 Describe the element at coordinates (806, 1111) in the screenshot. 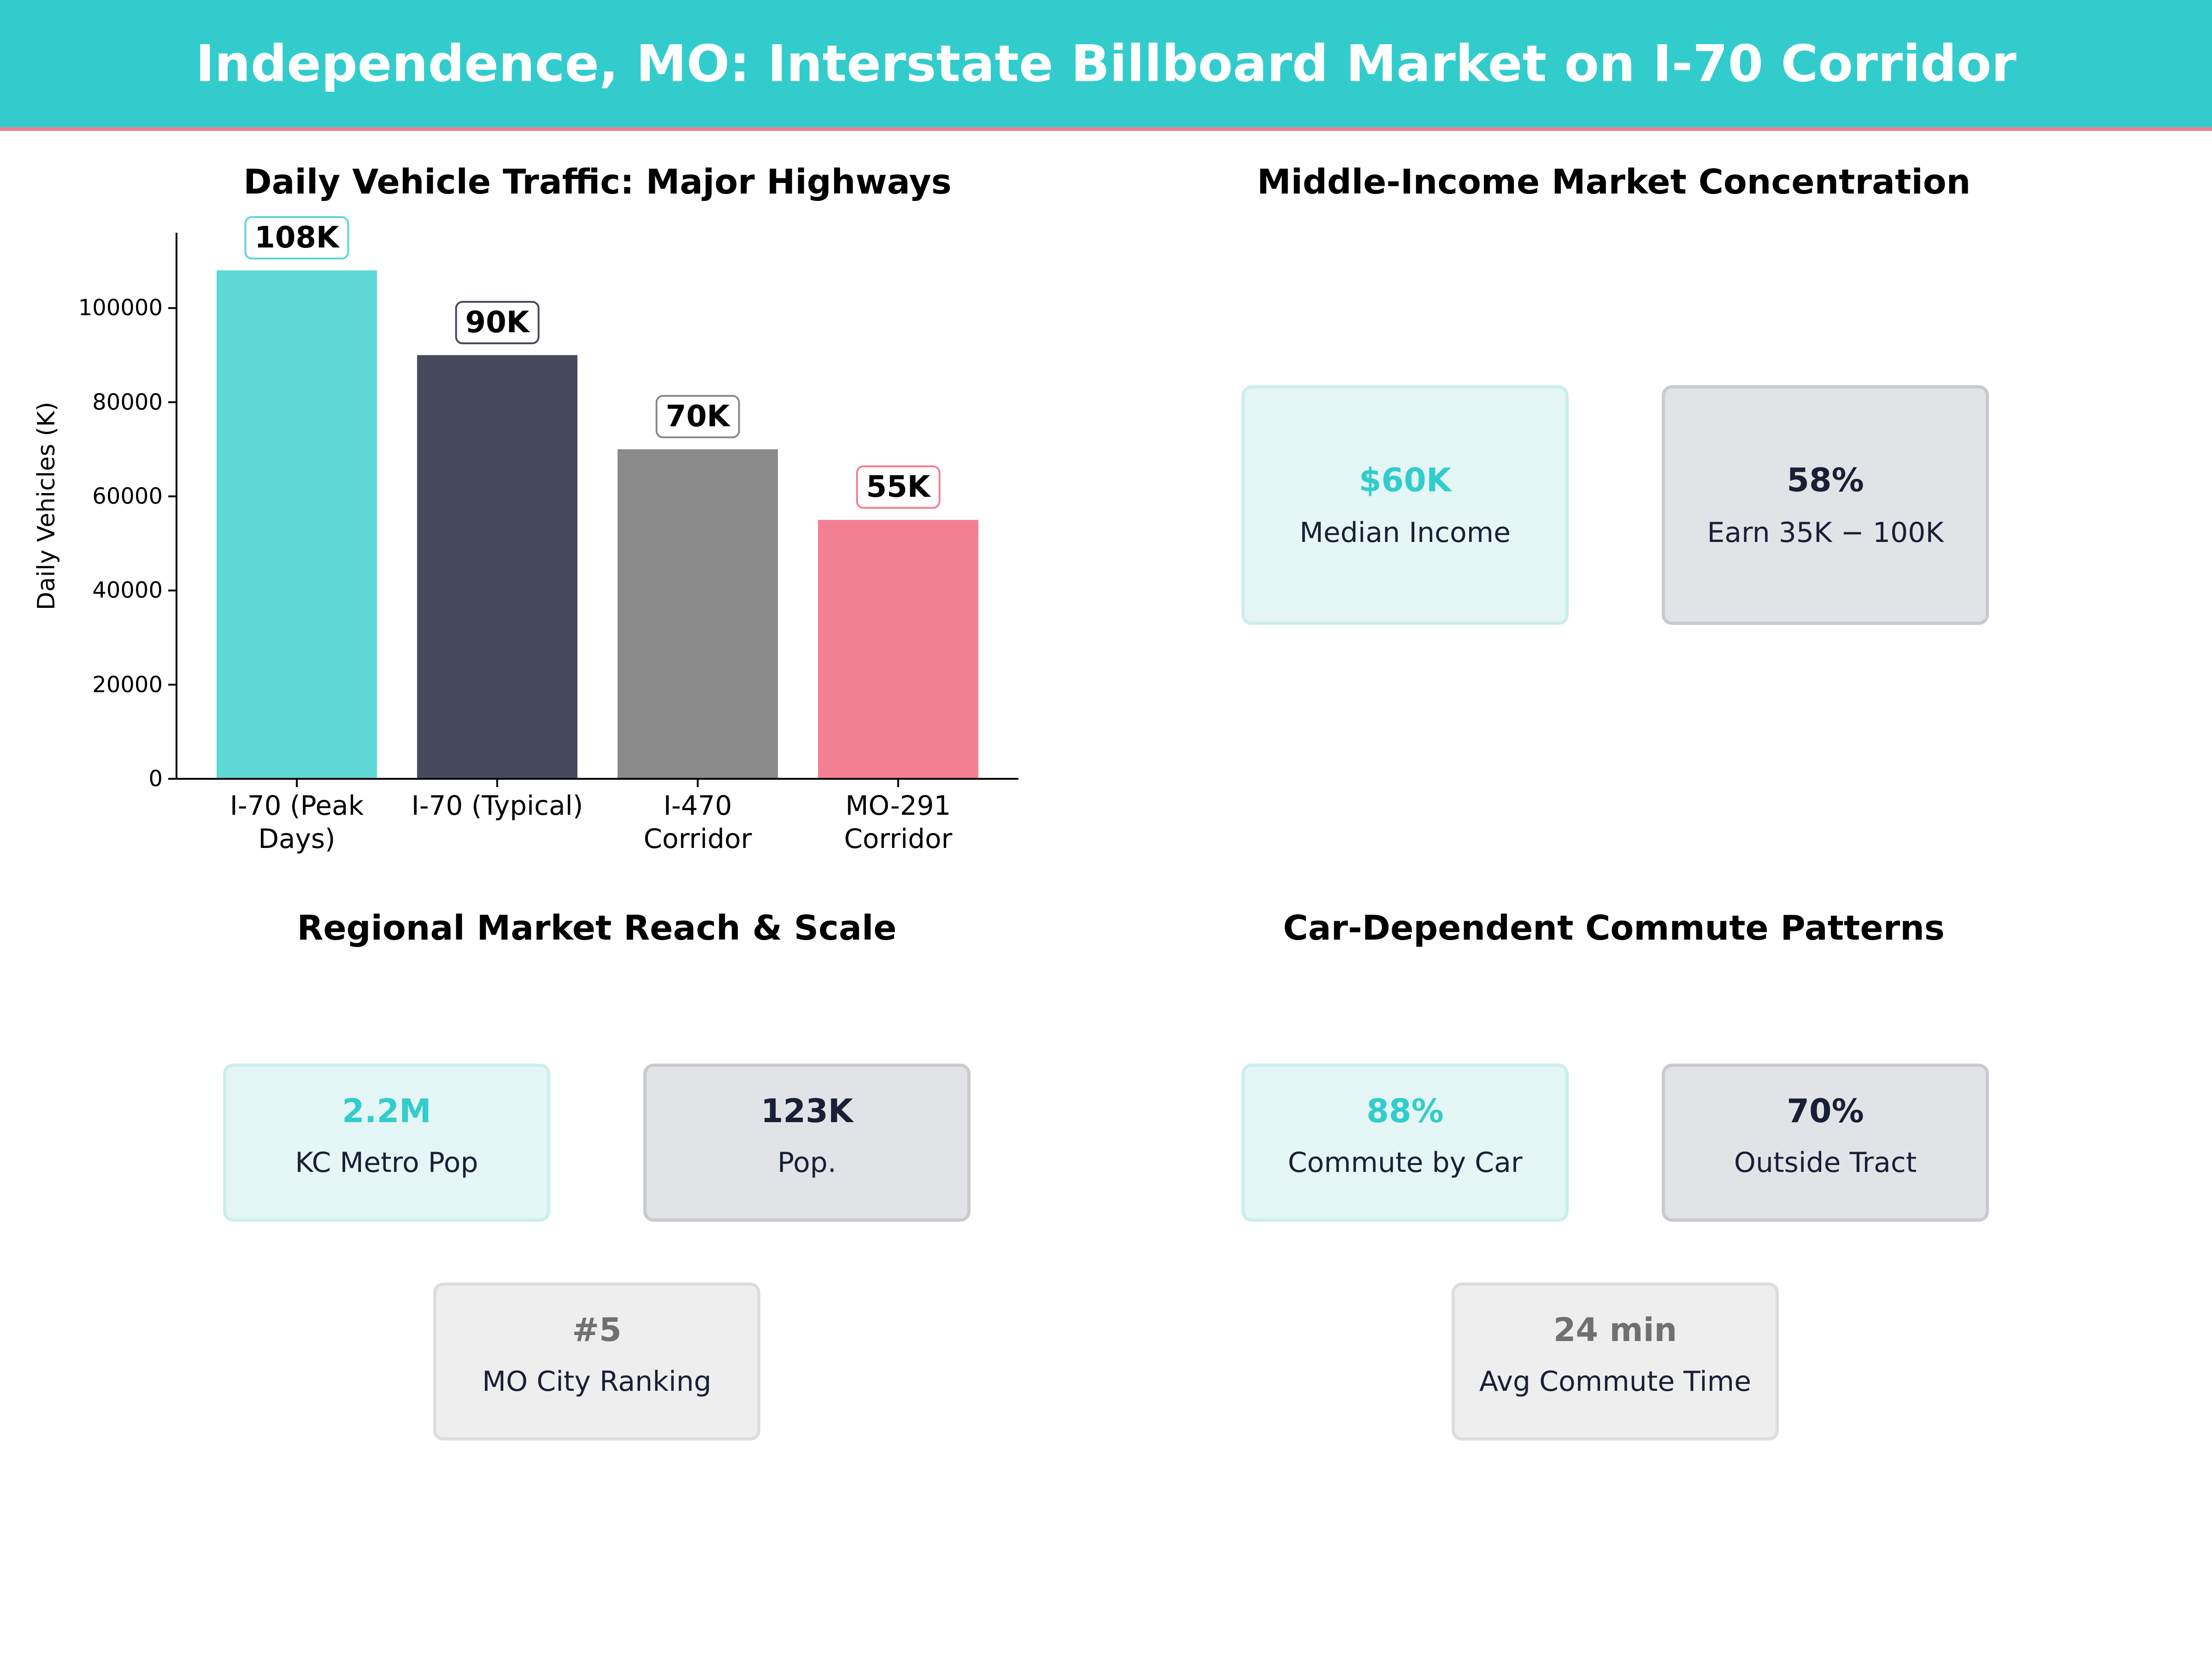

I see `stat-value: 123K` at that location.